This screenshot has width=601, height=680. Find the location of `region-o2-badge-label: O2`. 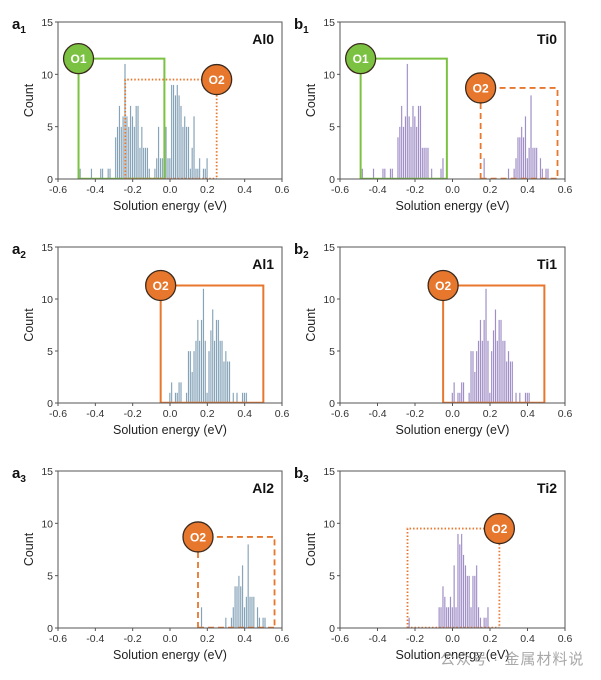

region-o2-badge-label: O2 is located at coordinates (217, 80).